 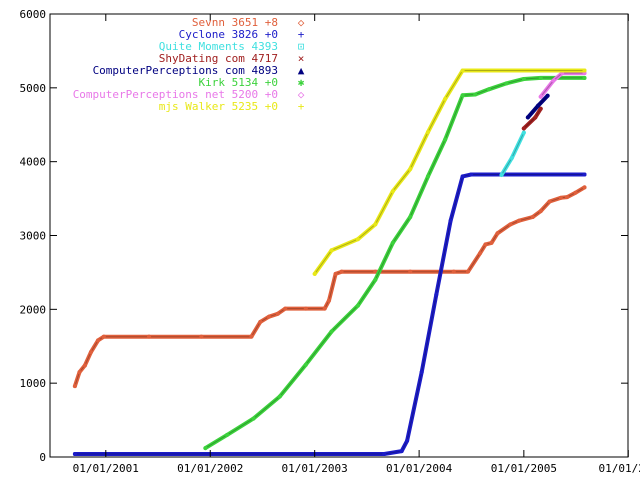 I want to click on legend-entry-label: mjs Walker 5235 +0, so click(x=218, y=106).